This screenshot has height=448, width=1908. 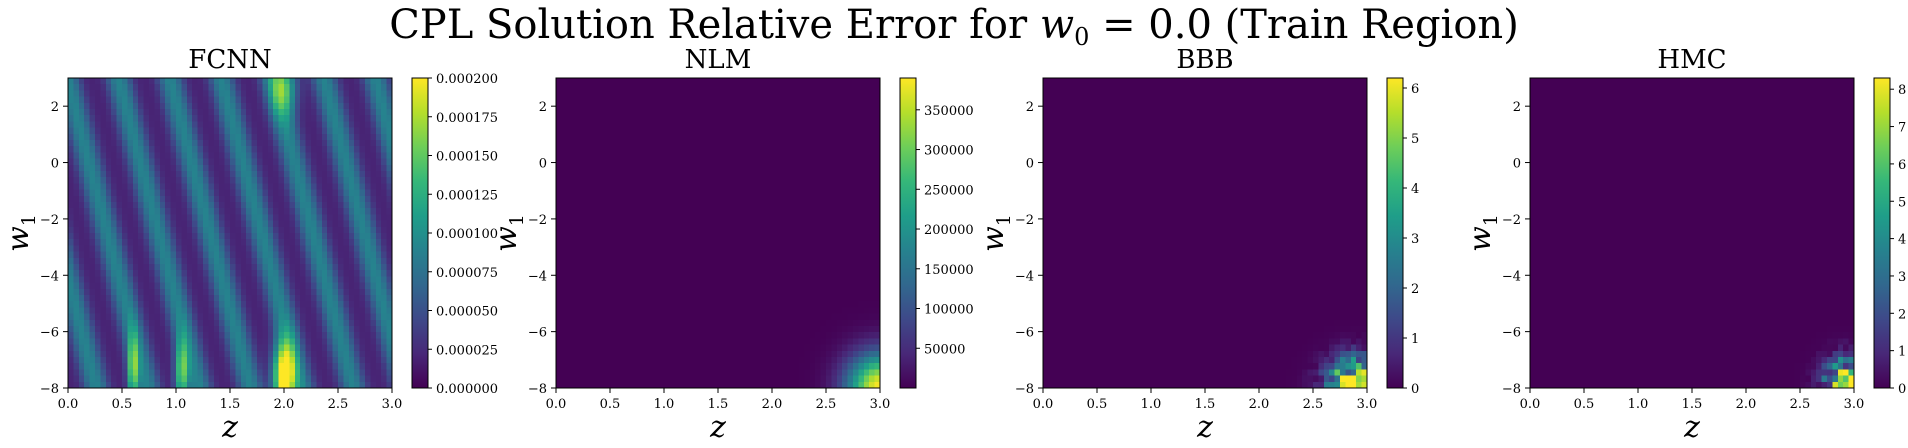 I want to click on colorbar-tick-label: 0.000075, so click(x=467, y=273).